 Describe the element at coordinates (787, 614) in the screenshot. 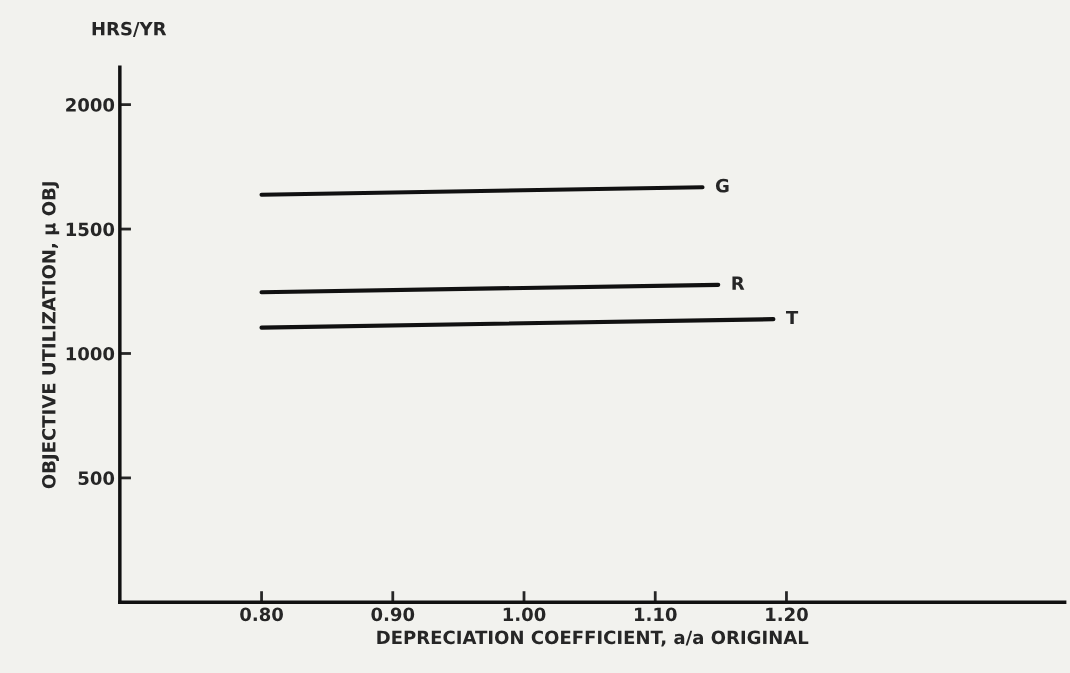

I see `x-tick-label: 1.20` at that location.